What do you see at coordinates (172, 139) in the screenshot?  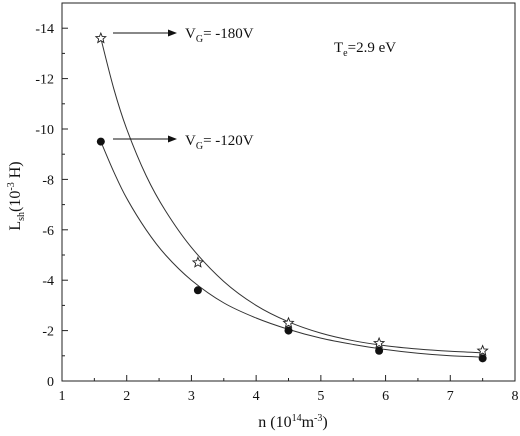 I see `arrow-vg-120-head` at bounding box center [172, 139].